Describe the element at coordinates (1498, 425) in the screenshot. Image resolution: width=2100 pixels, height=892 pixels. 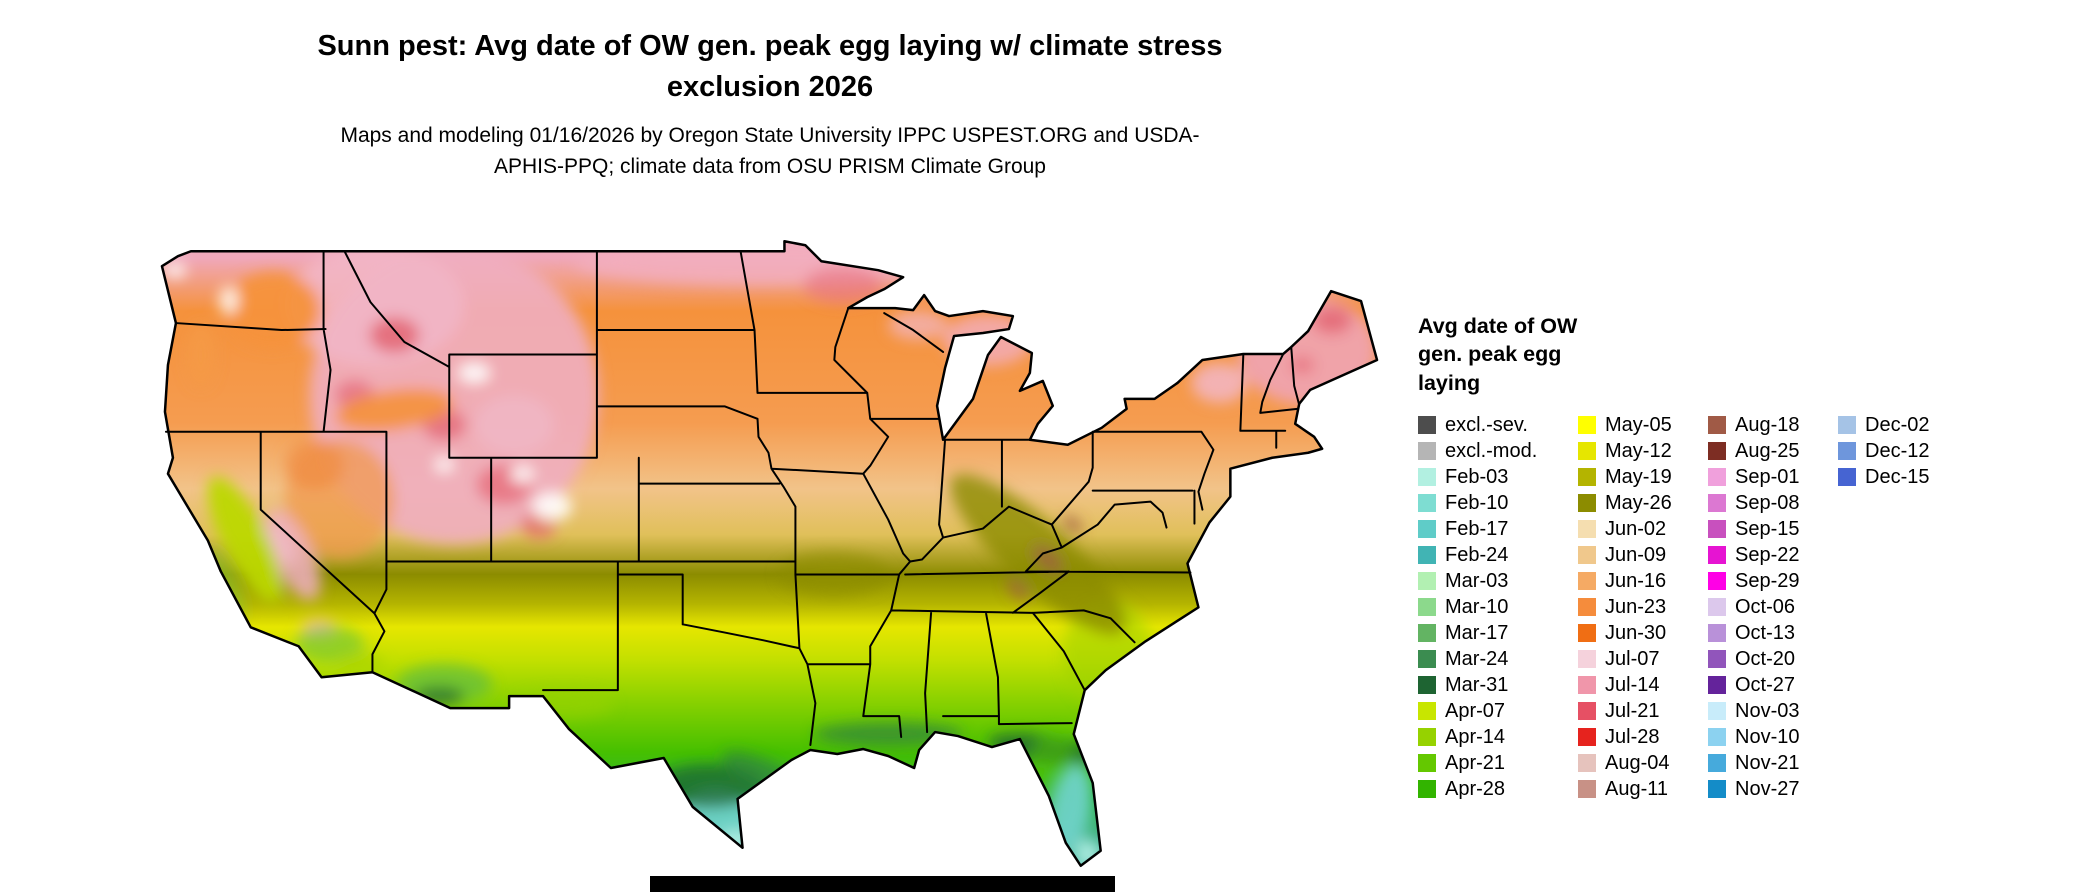
I see `legend-entry: excl.-sev.` at that location.